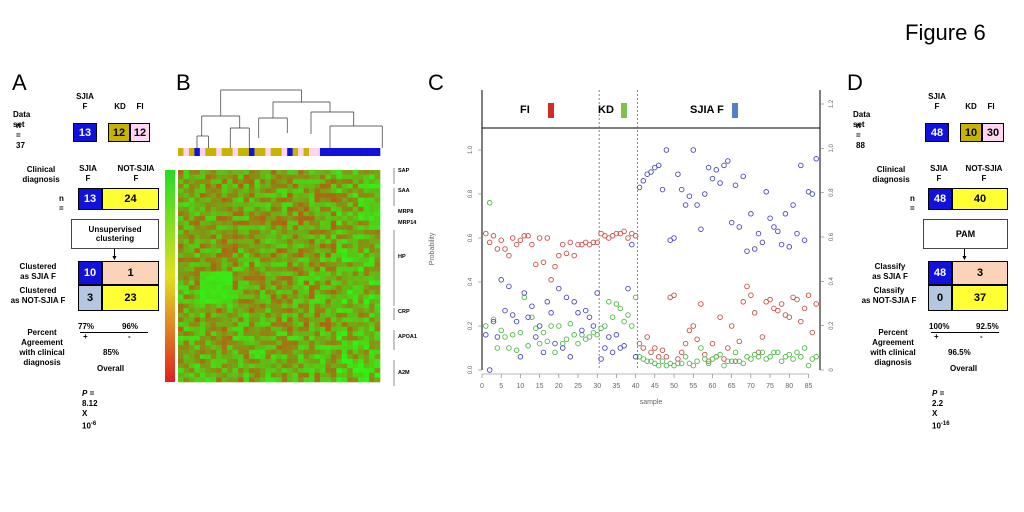 Image resolution: width=1024 pixels, height=512 pixels. I want to click on sjia-label: SJIA F, so click(937, 101).